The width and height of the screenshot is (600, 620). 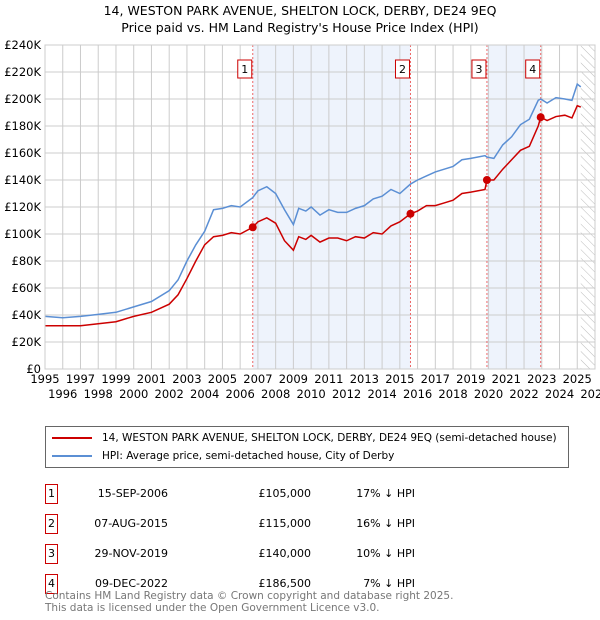 What do you see at coordinates (346, 394) in the screenshot?
I see `x-tick-label: 2012` at bounding box center [346, 394].